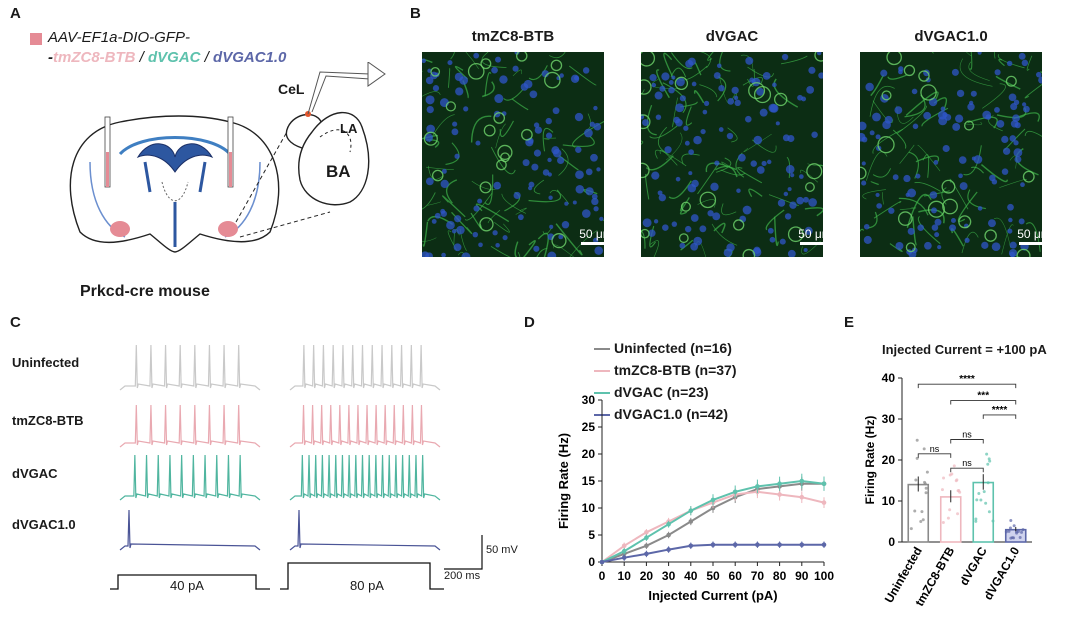  I want to click on y-tick-label: 15, so click(589, 481).